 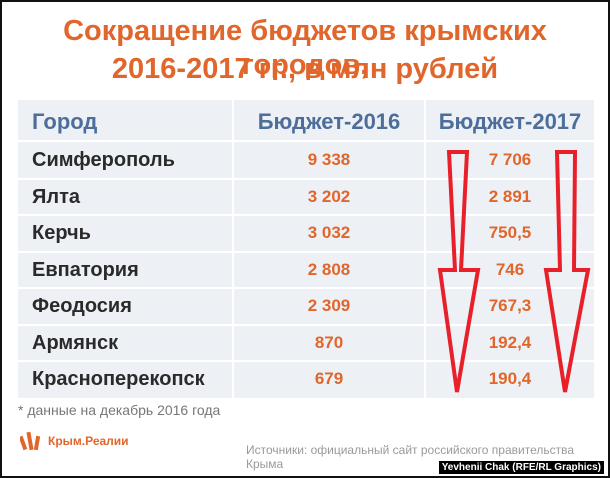 I want to click on header-city: Город, so click(x=65, y=121).